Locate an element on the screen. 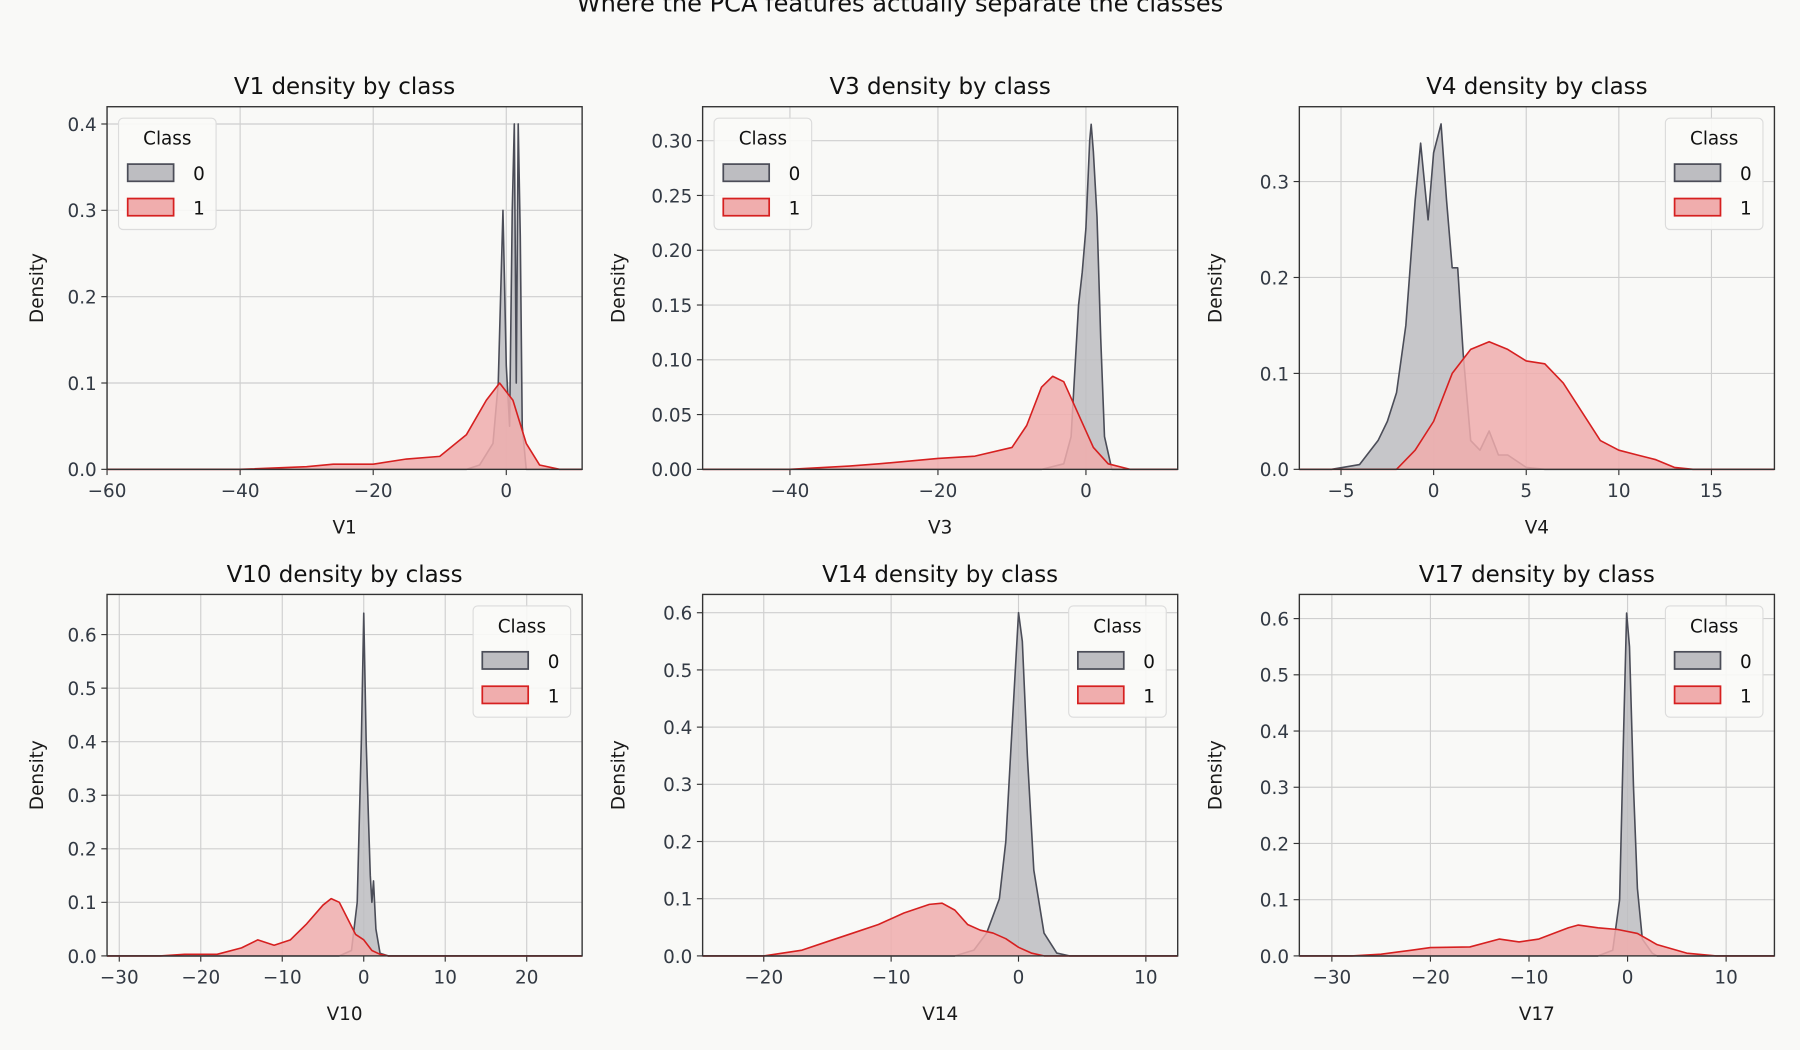 The image size is (1800, 1050). y-tick-label: 0.10 is located at coordinates (671, 361).